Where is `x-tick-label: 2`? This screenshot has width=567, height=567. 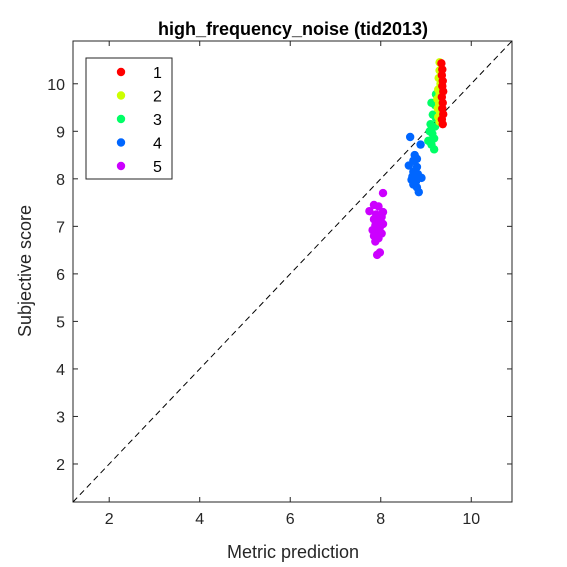 x-tick-label: 2 is located at coordinates (109, 519).